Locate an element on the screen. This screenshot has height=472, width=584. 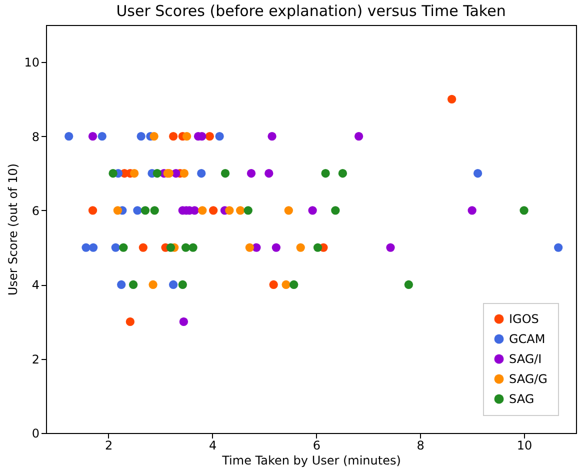
x-tick-label: 10 is located at coordinates (524, 445).